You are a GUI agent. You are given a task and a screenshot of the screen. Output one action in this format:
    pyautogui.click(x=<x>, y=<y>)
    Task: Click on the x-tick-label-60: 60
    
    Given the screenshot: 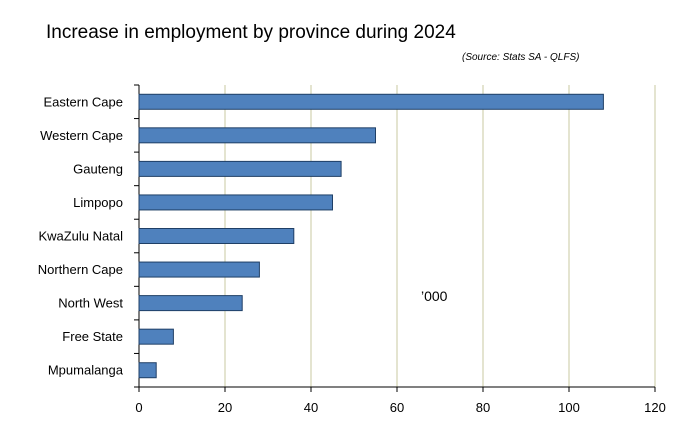 What is the action you would take?
    pyautogui.click(x=397, y=407)
    